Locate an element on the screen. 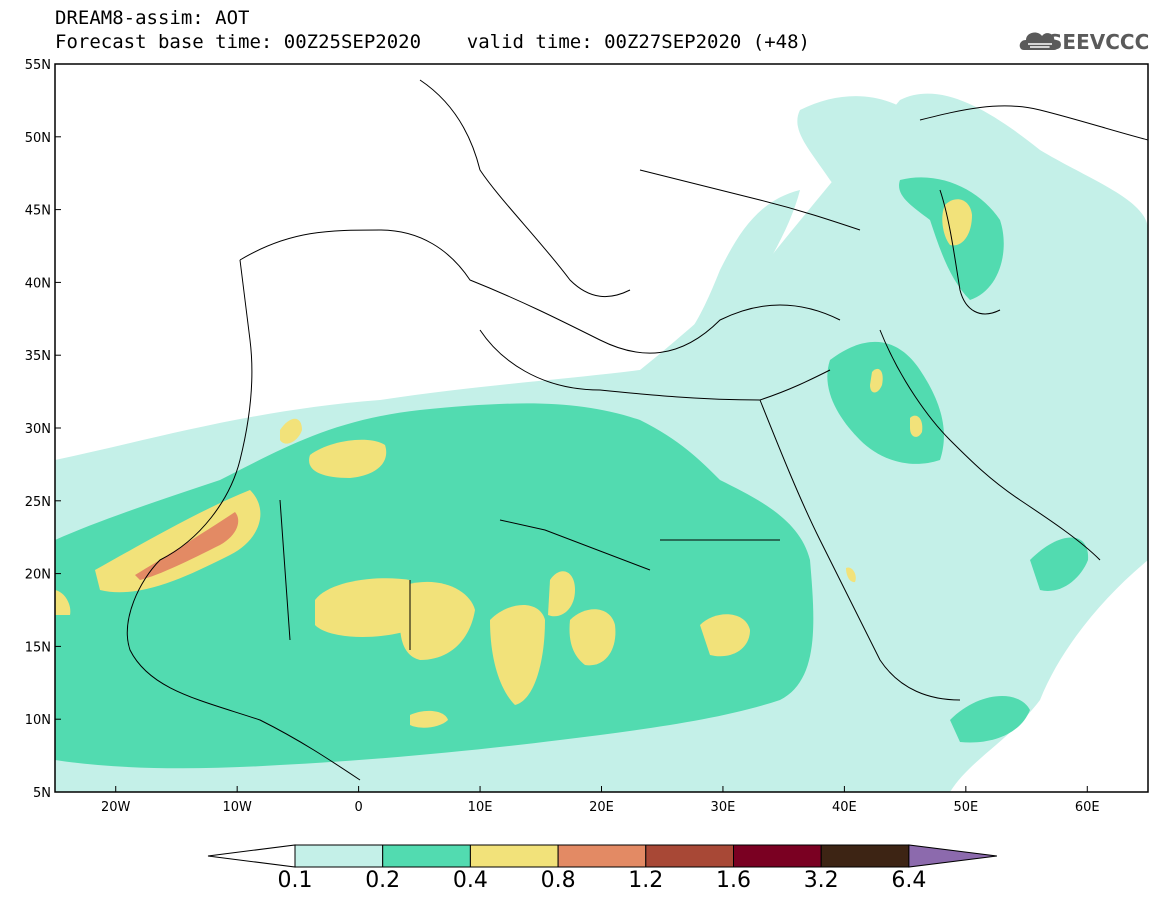 This screenshot has height=905, width=1165. map-title: DREAM8-assim: AOT is located at coordinates (152, 18).